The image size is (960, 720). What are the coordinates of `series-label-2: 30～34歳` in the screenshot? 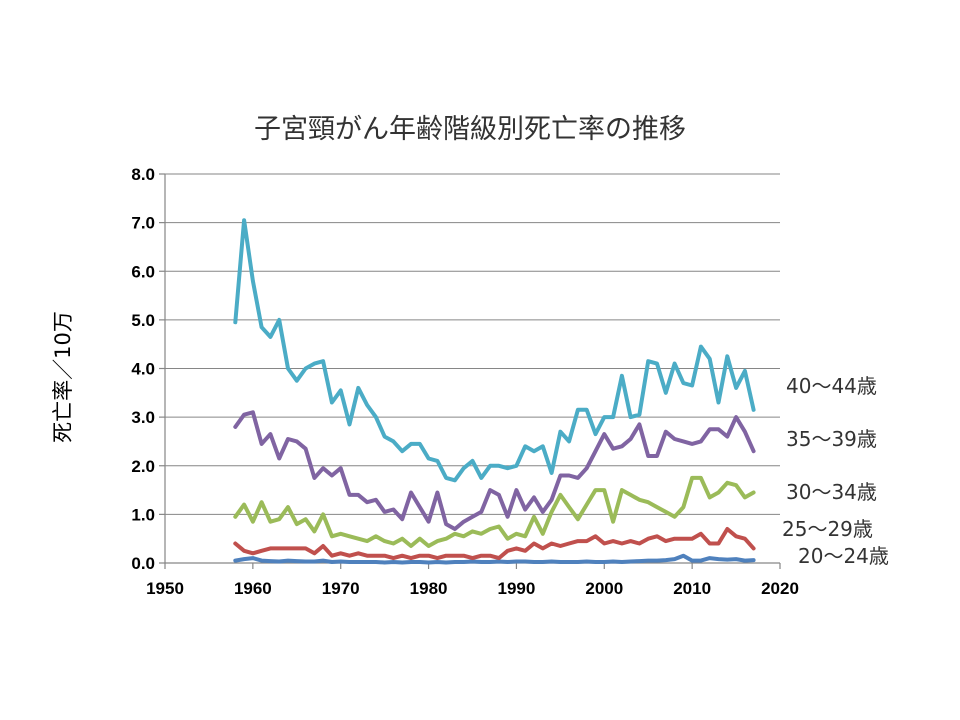 It's located at (831, 492).